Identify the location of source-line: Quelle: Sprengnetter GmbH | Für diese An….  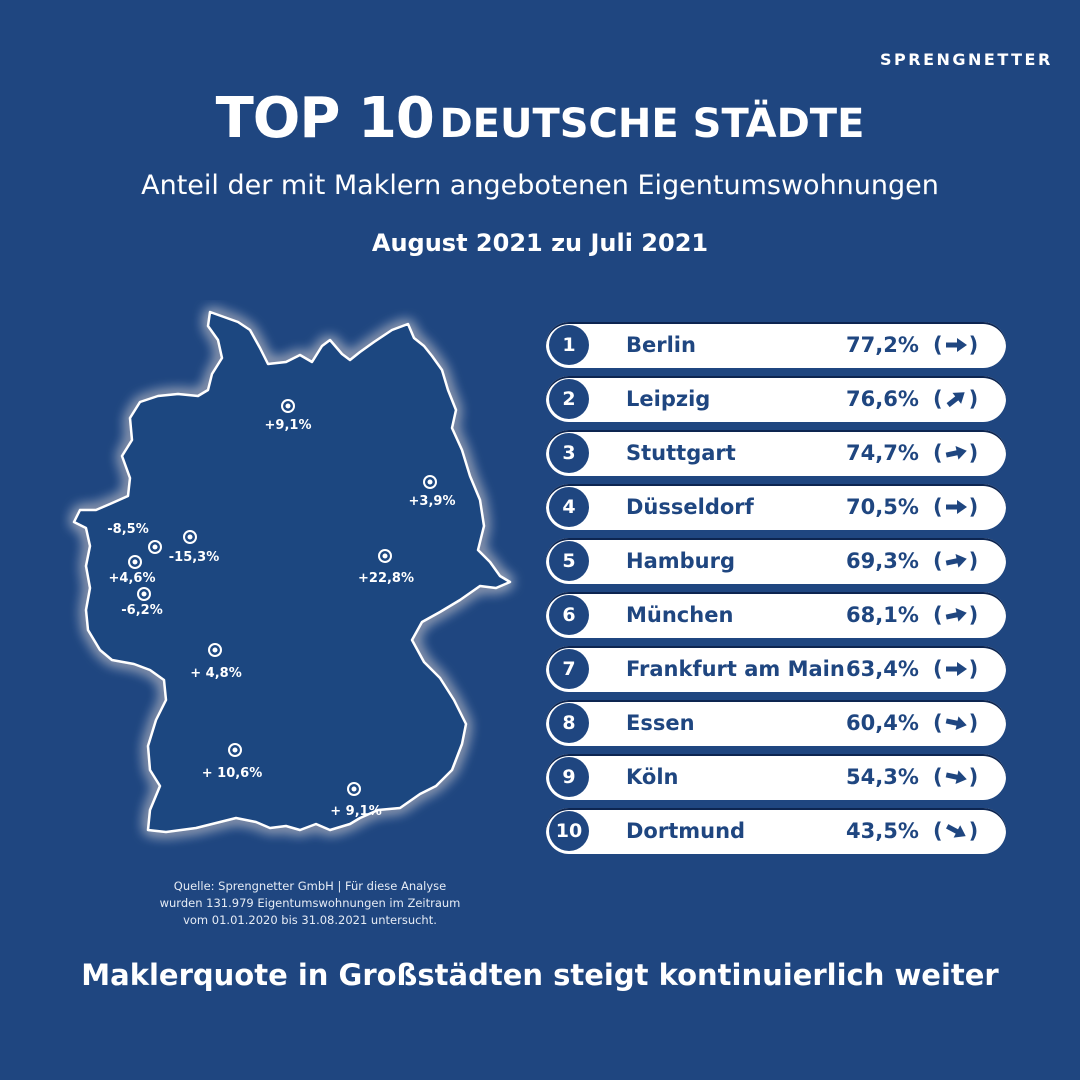
(310, 886).